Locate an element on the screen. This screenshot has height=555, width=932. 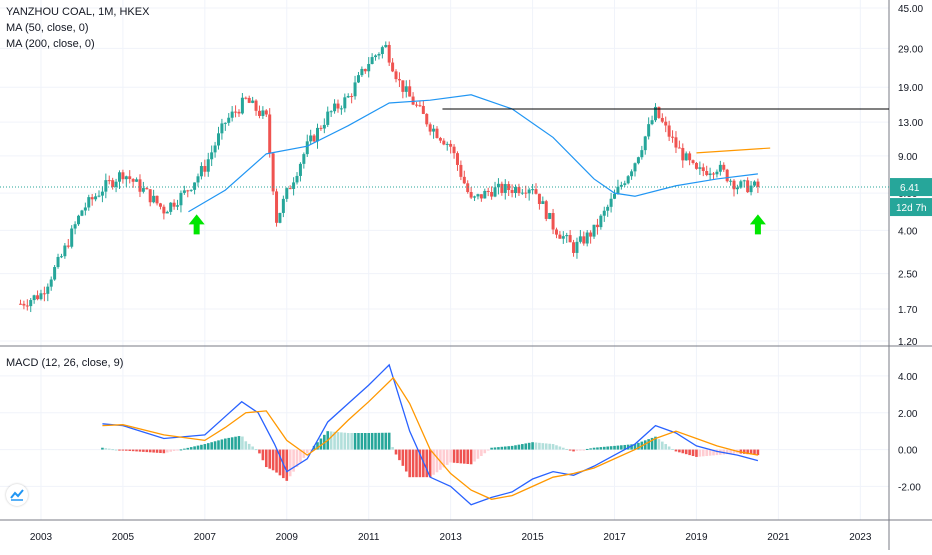
ma-200-label: MA (200, close, 0) is located at coordinates (50, 44).